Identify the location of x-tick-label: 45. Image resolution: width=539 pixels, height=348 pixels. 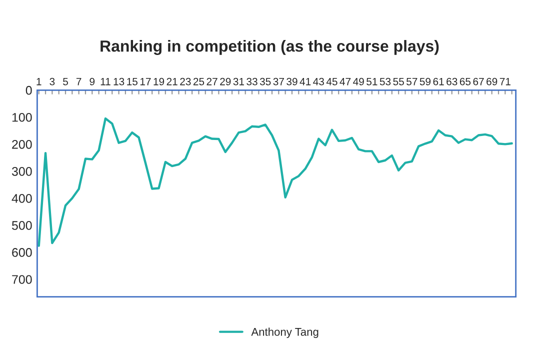
(332, 82).